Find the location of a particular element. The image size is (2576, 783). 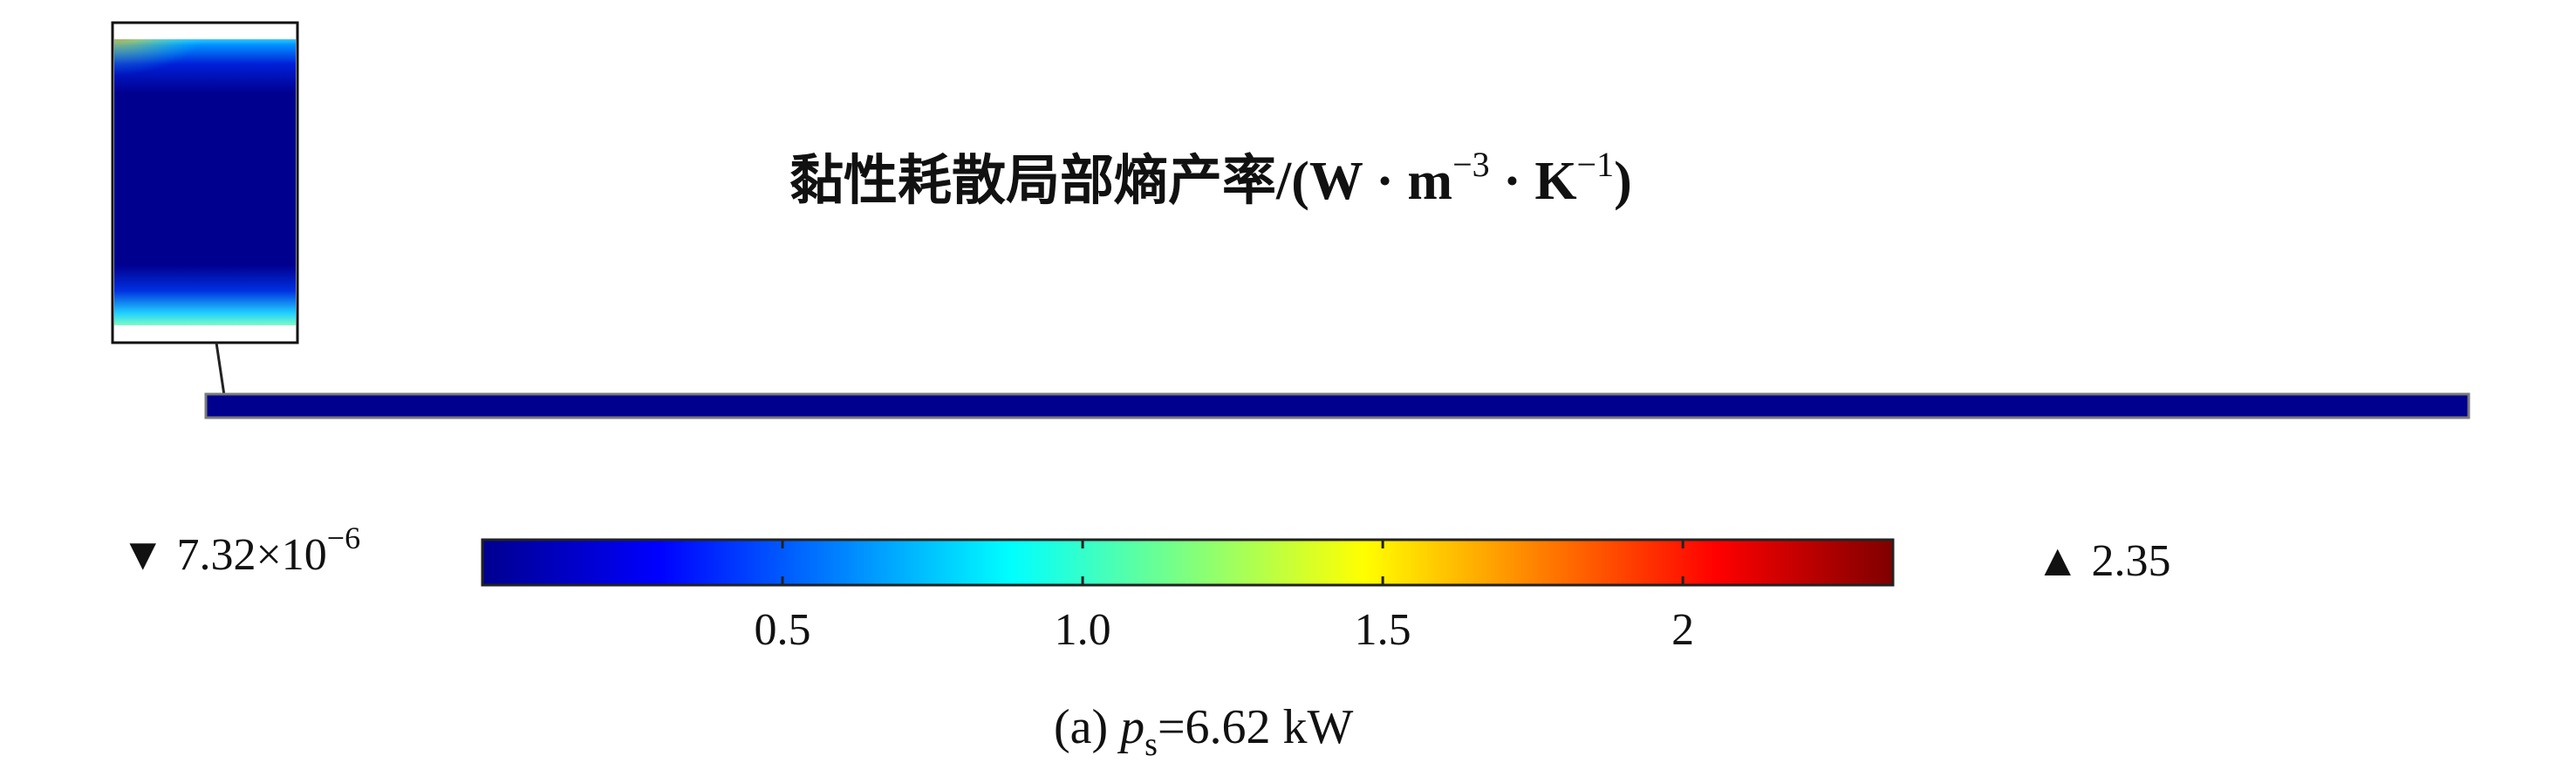

colorbar: 0.5 1.0 1.5 2 is located at coordinates (1188, 597).